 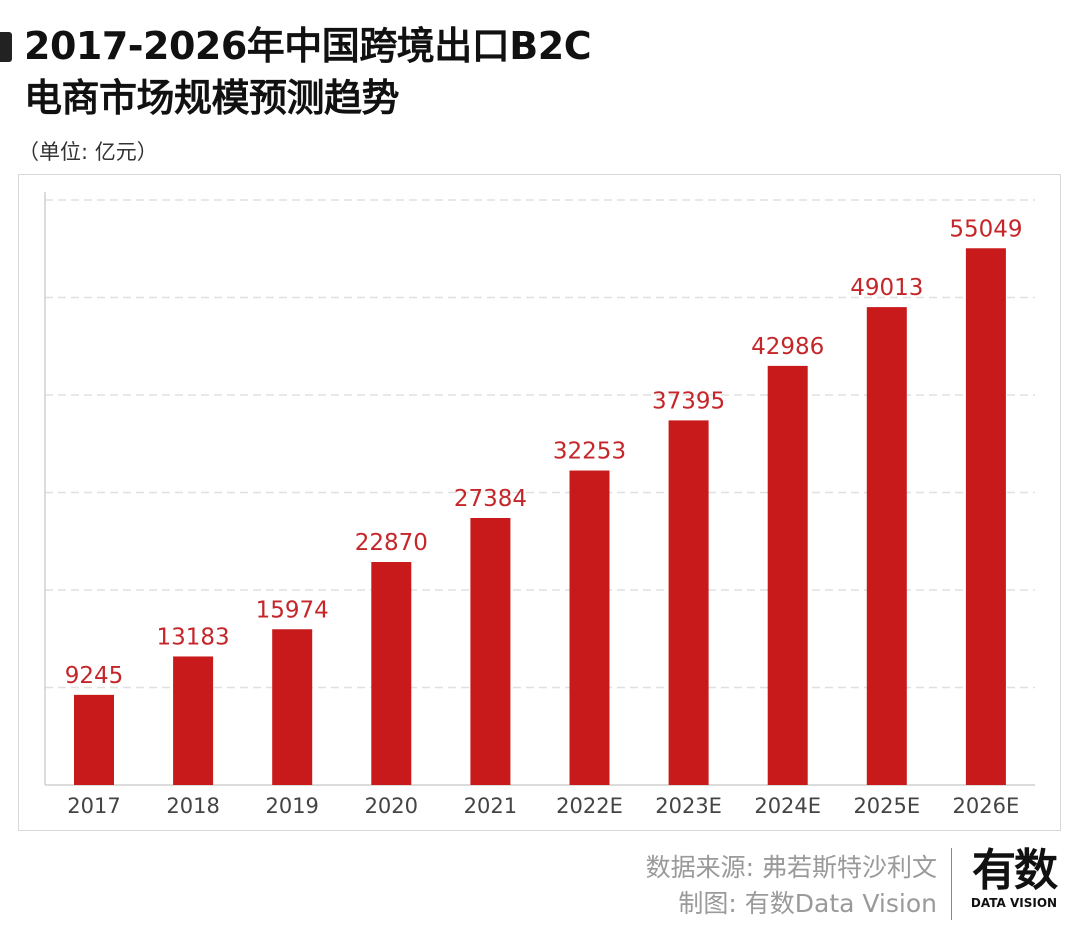 I want to click on x-tick-label: 2024E, so click(x=787, y=806).